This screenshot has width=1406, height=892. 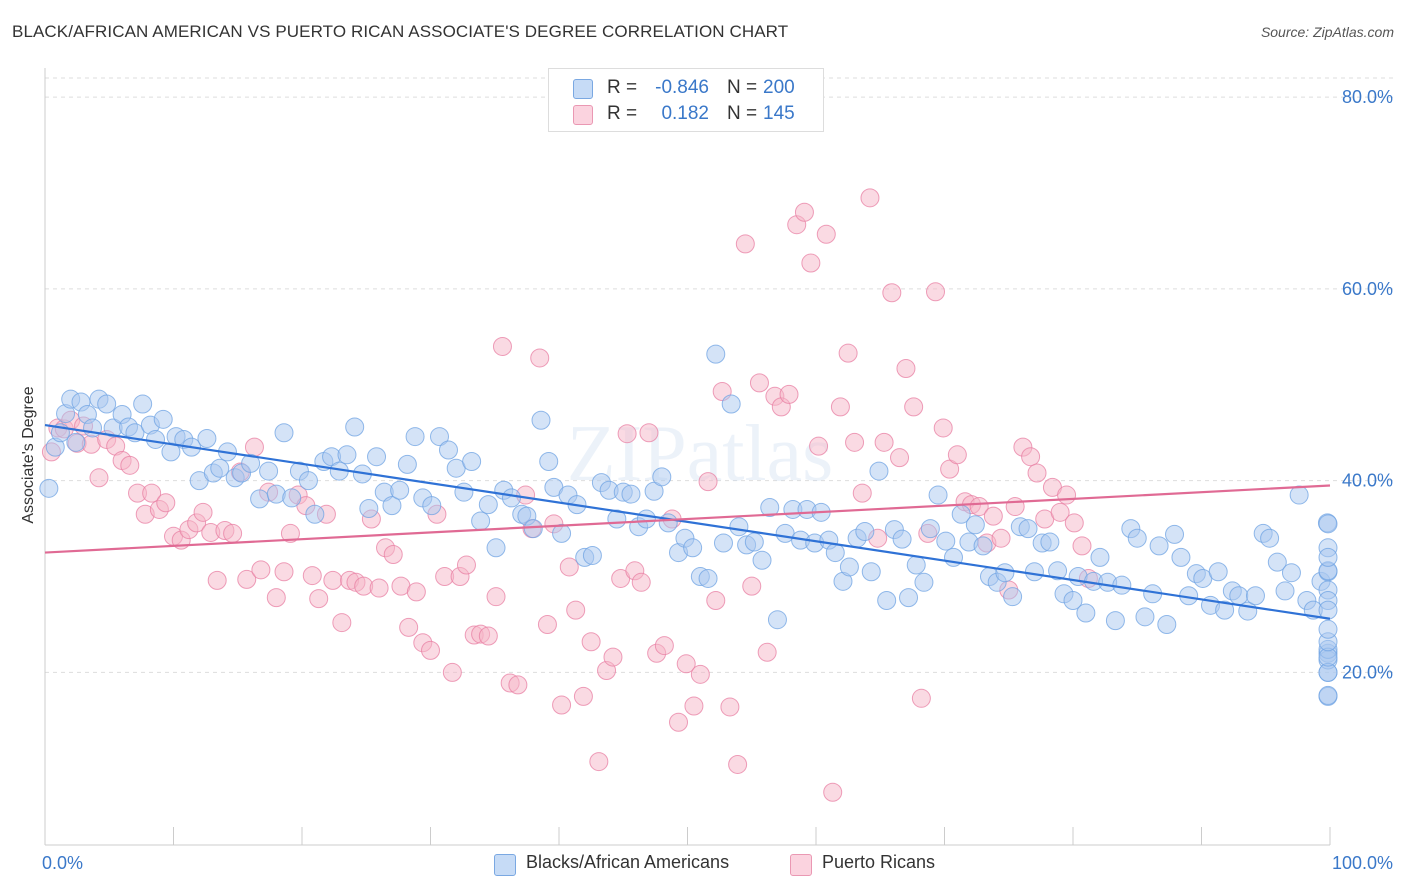 I want to click on source-label: Source: ZipAtlas.com, so click(x=1327, y=32).